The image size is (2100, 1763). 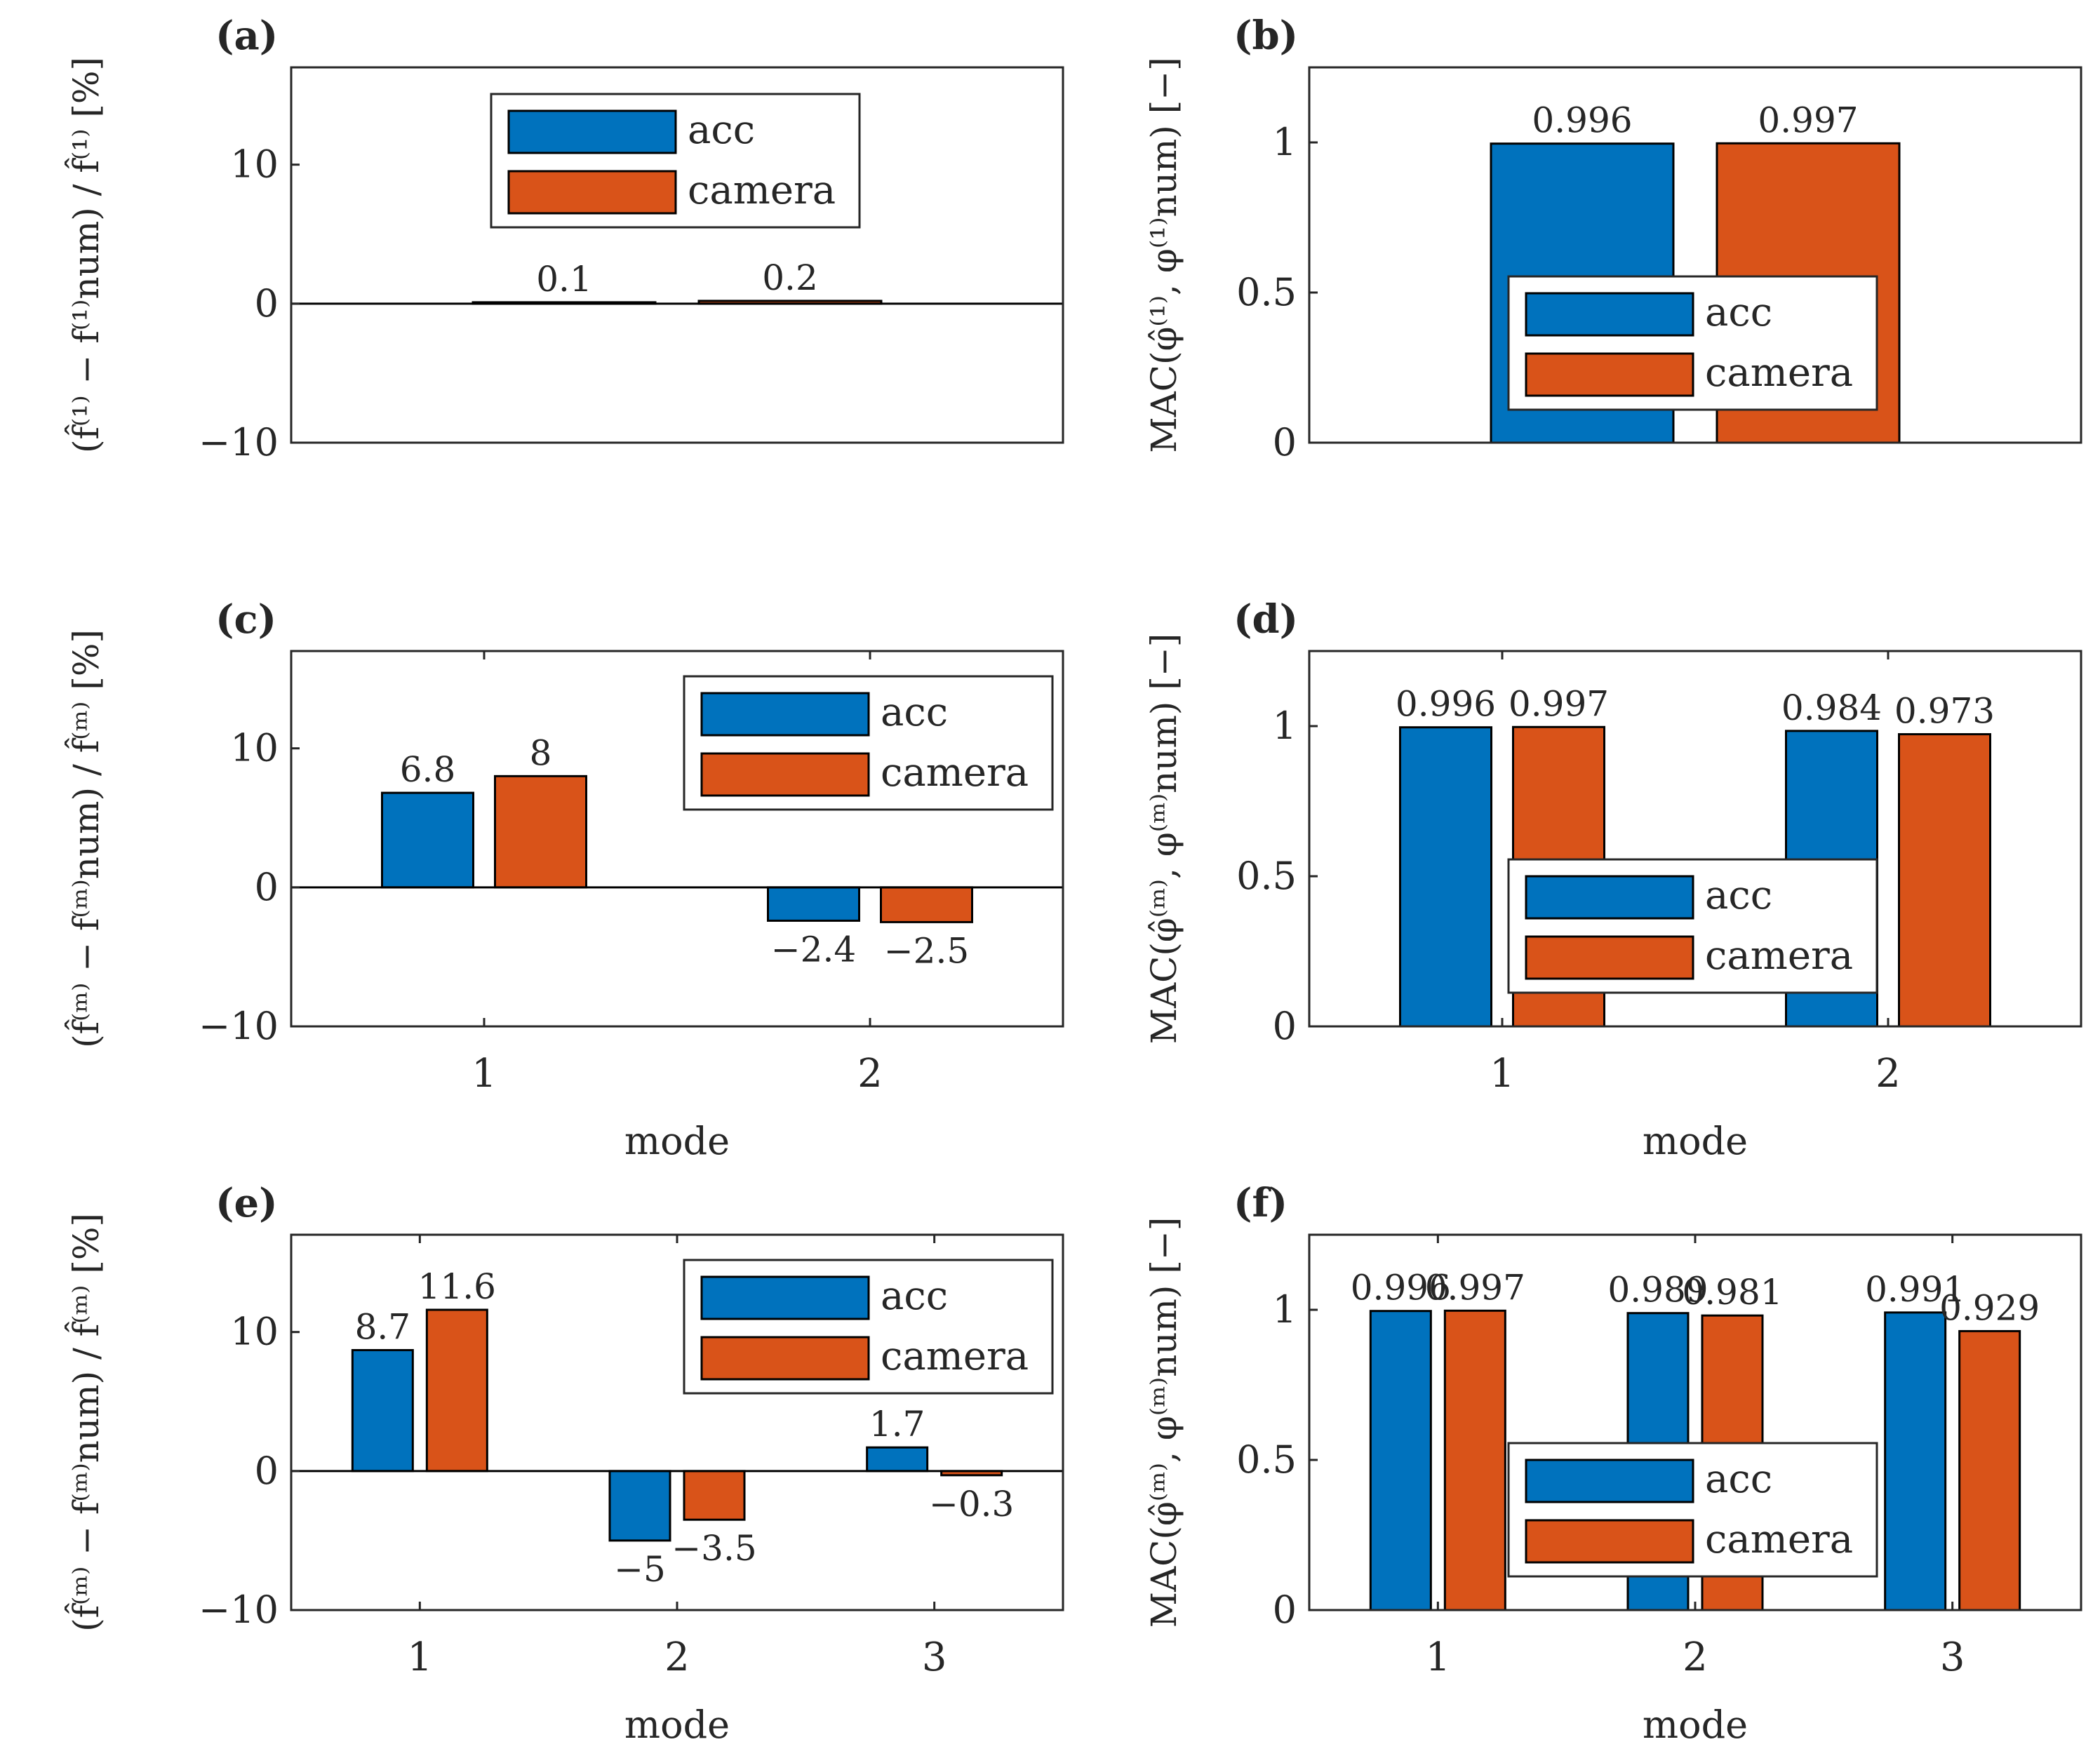 What do you see at coordinates (457, 1286) in the screenshot?
I see `data-label-camera-mode-1: 11.6` at bounding box center [457, 1286].